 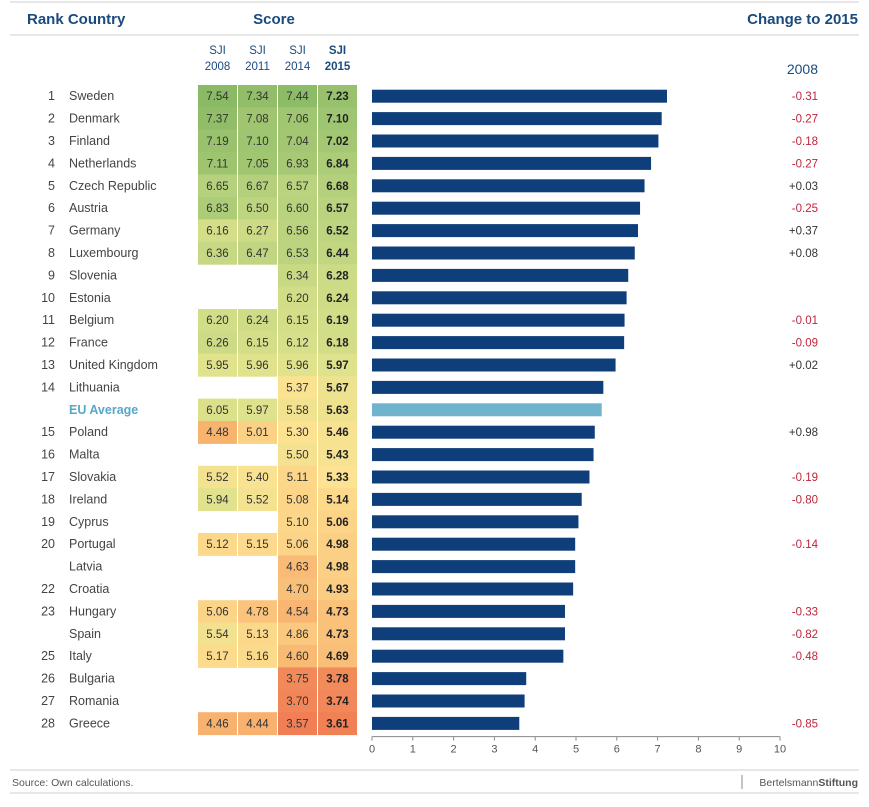 I want to click on rank-label: 8, so click(x=51, y=253).